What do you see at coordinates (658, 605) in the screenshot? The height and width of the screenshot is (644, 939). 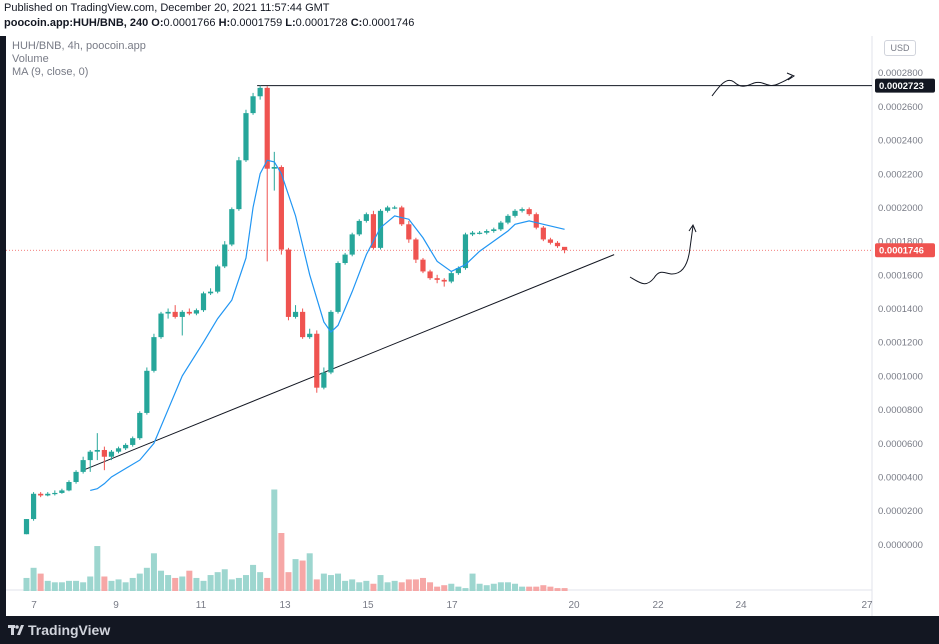 I see `time-tick-label: 22` at bounding box center [658, 605].